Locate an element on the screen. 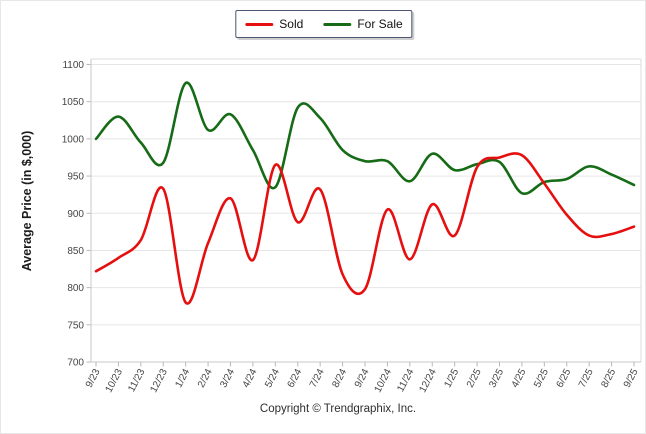 The width and height of the screenshot is (646, 434). x-tick-label: 11/24 is located at coordinates (405, 380).